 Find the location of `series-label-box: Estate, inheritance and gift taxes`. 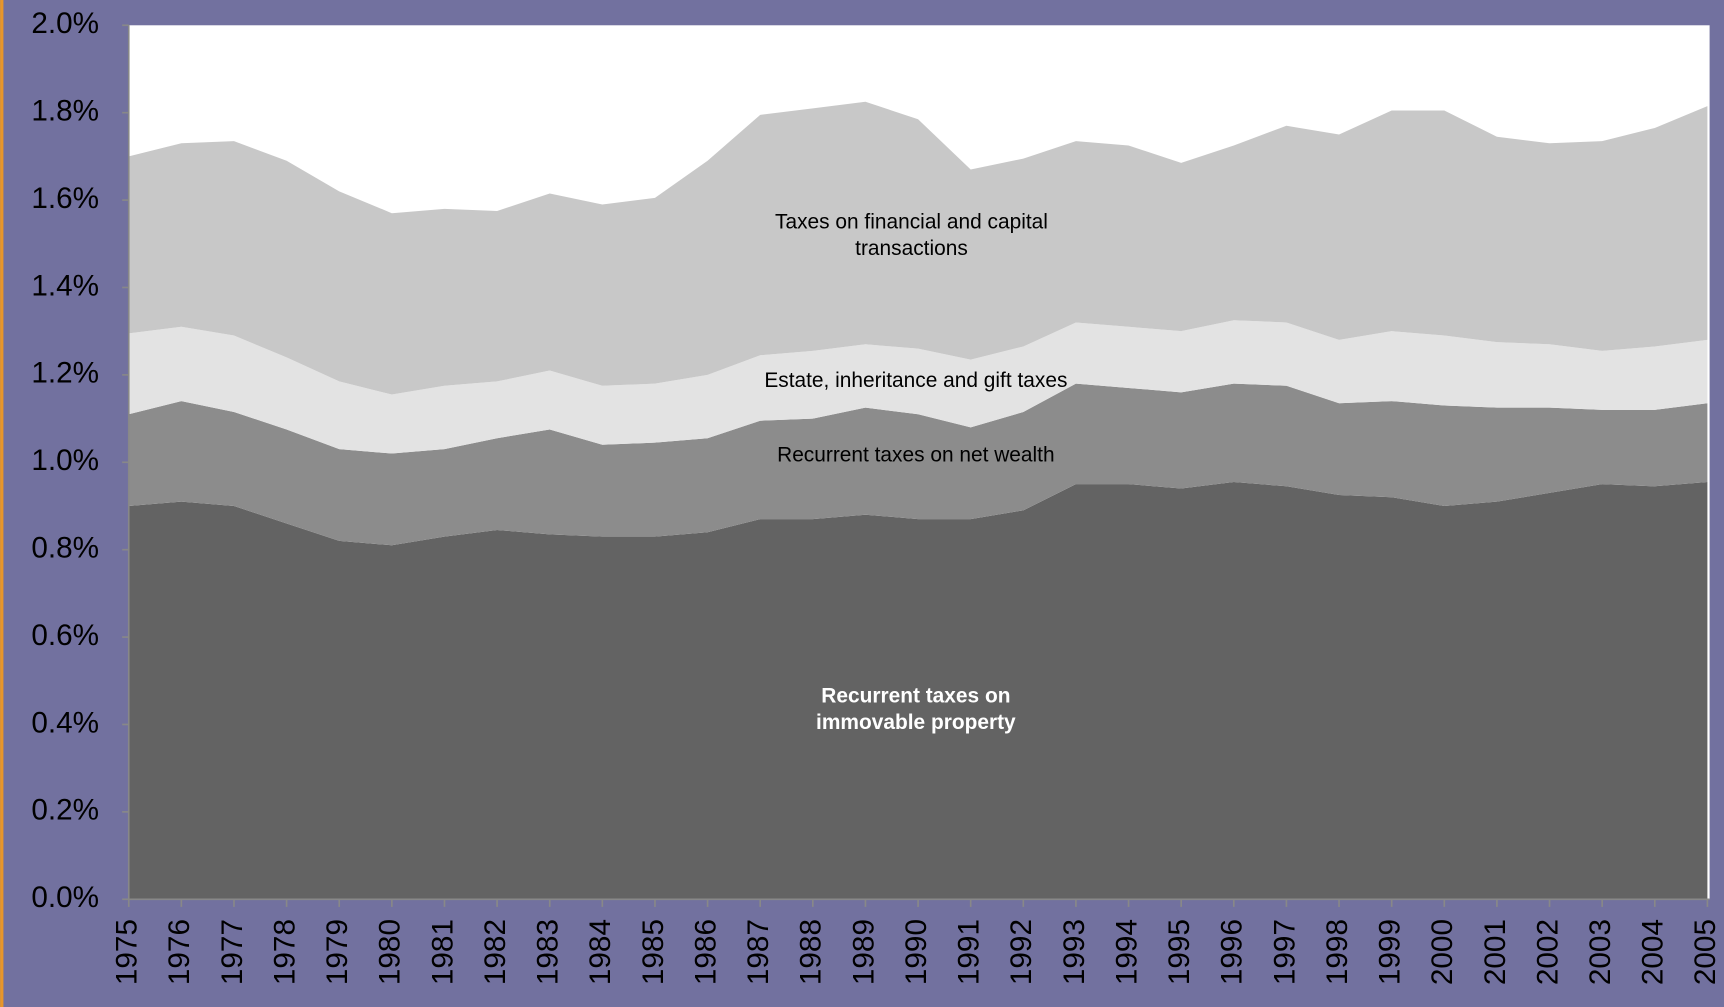

series-label-box: Estate, inheritance and gift taxes is located at coordinates (916, 381).